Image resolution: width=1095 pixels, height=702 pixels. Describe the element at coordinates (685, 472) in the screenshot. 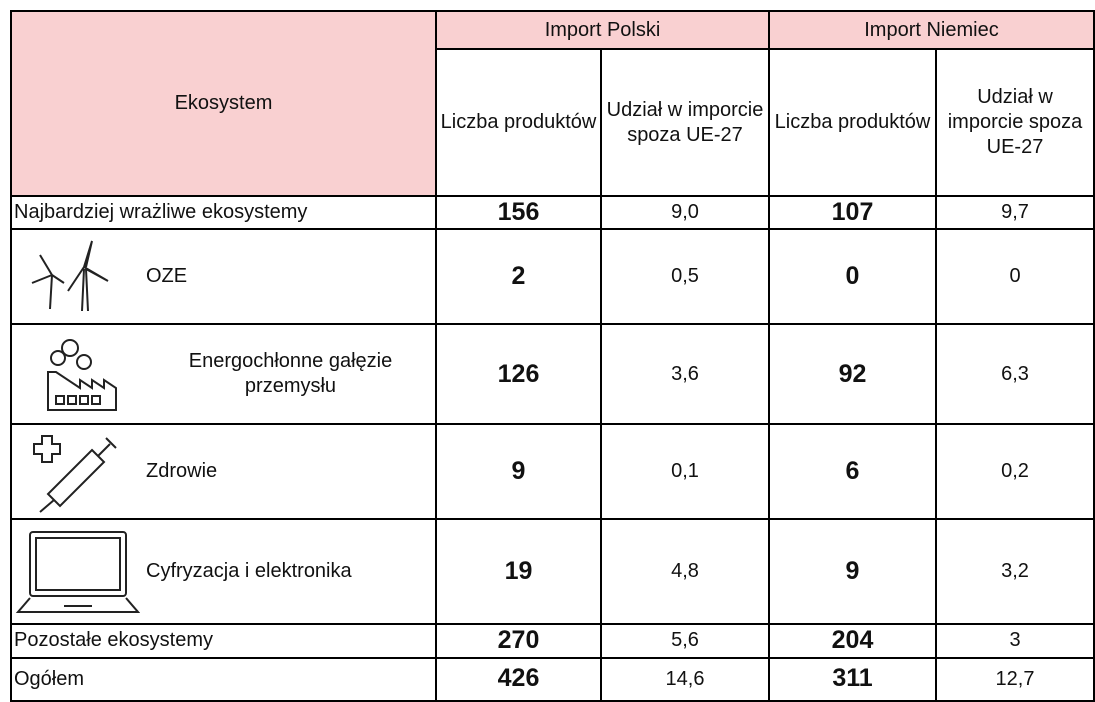

I see `import-share: 0,1` at that location.